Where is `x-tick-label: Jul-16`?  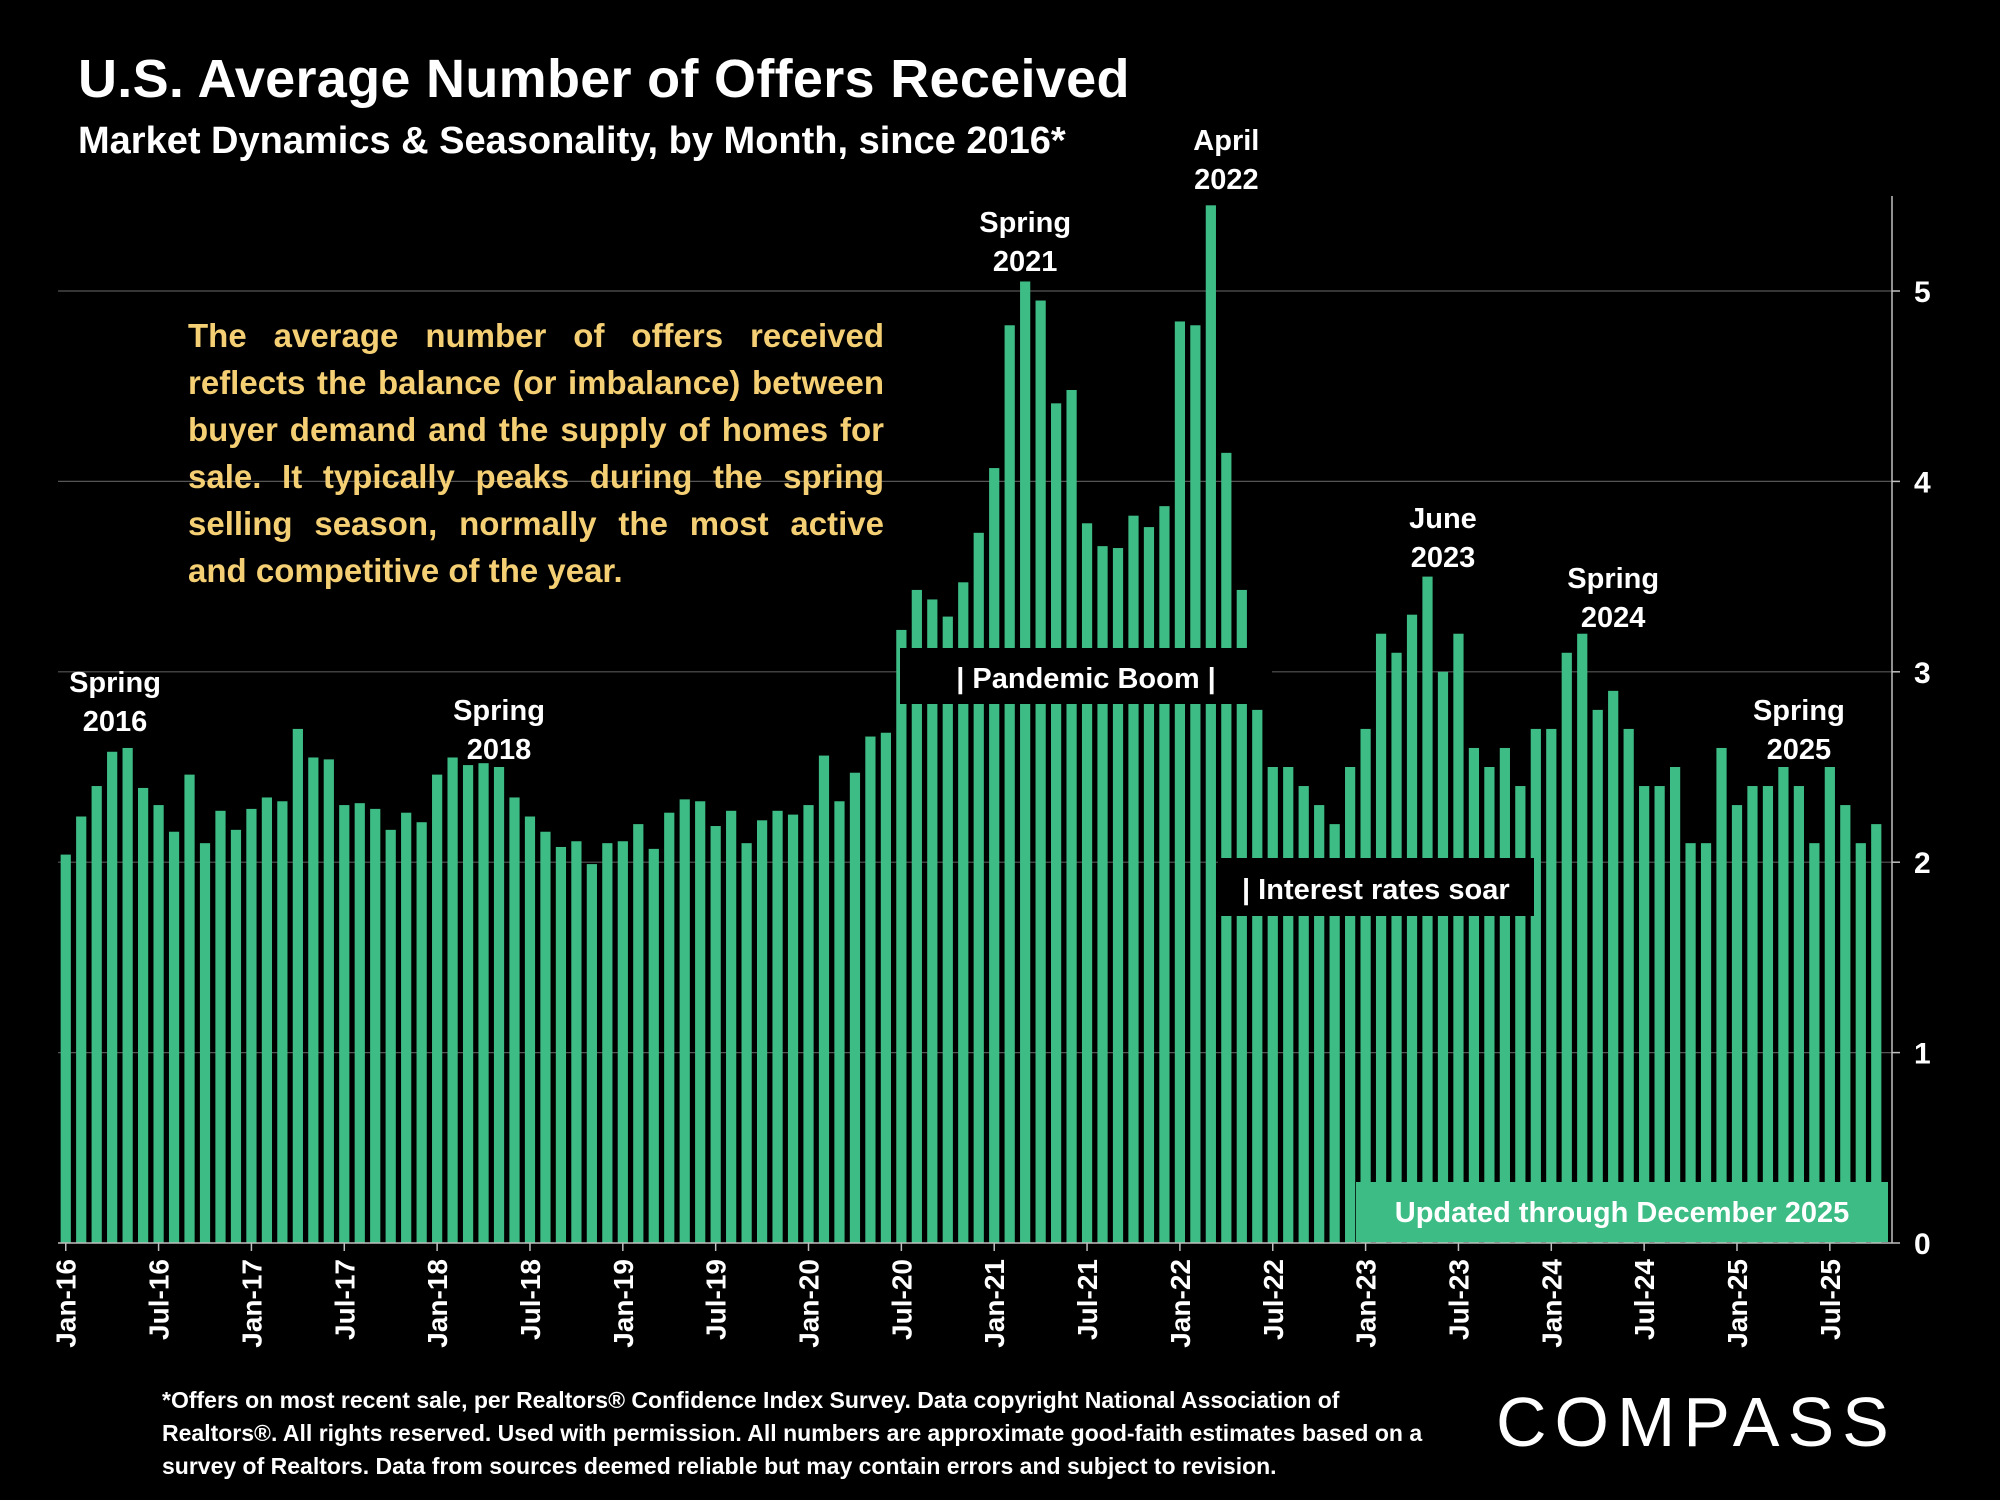 x-tick-label: Jul-16 is located at coordinates (159, 1299).